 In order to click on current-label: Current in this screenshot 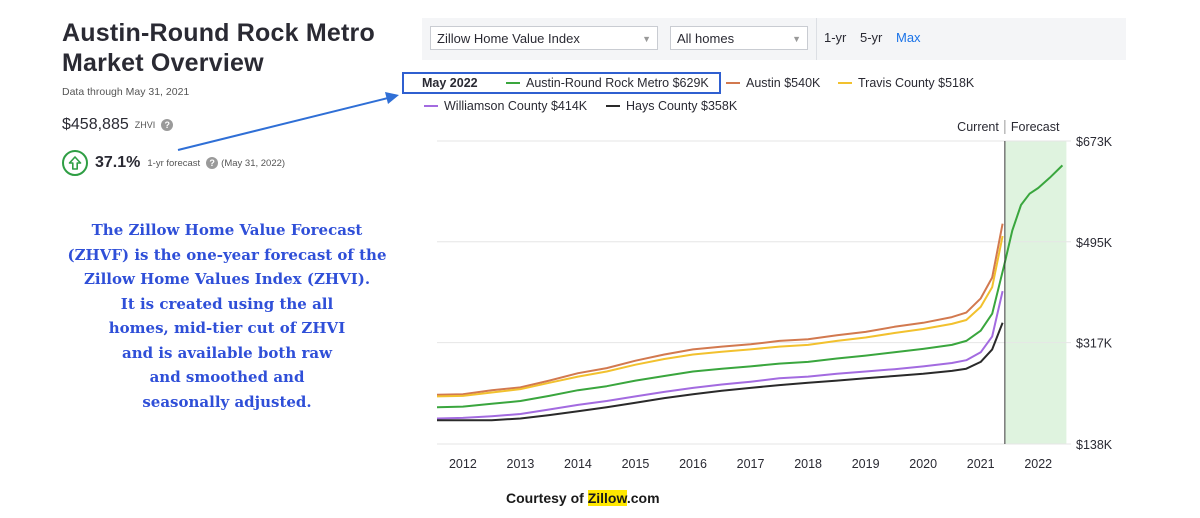, I will do `click(978, 127)`.